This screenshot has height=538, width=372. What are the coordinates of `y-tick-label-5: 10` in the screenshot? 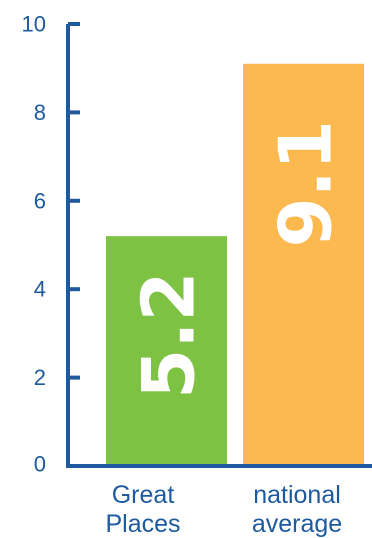 It's located at (34, 24).